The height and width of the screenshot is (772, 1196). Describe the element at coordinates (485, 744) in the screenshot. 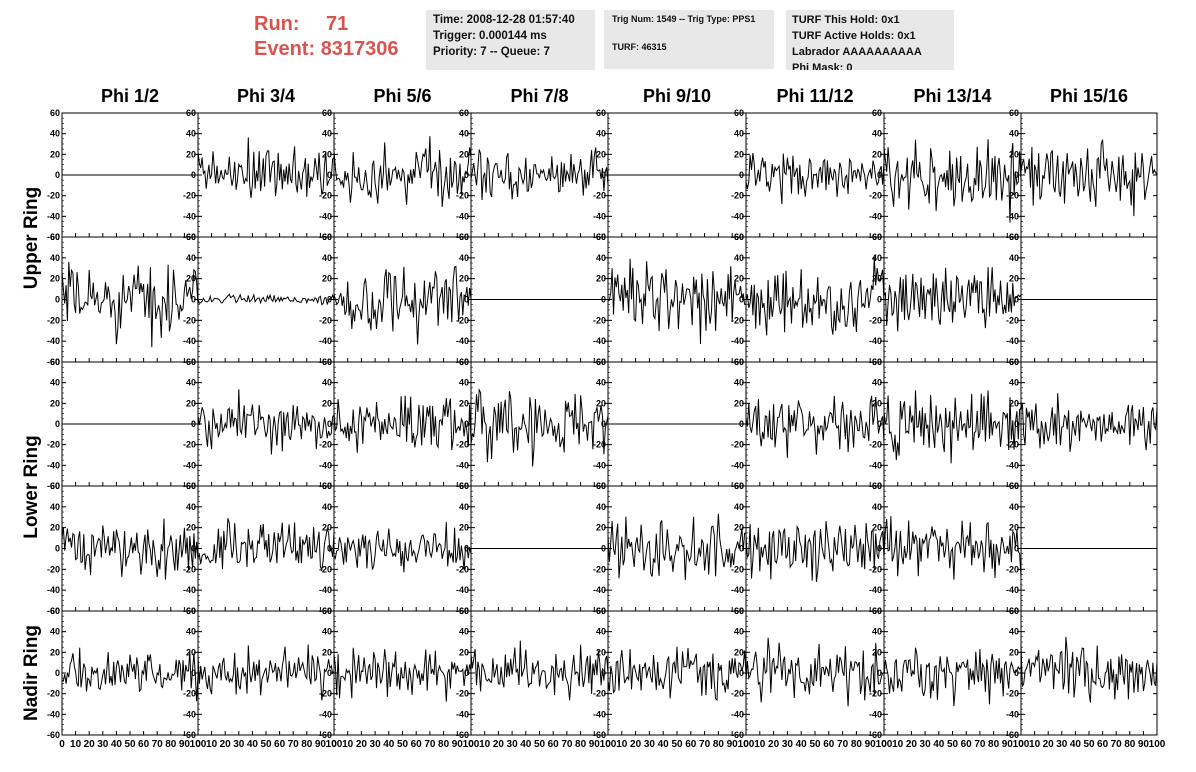

I see `x-tick-label: 10` at that location.